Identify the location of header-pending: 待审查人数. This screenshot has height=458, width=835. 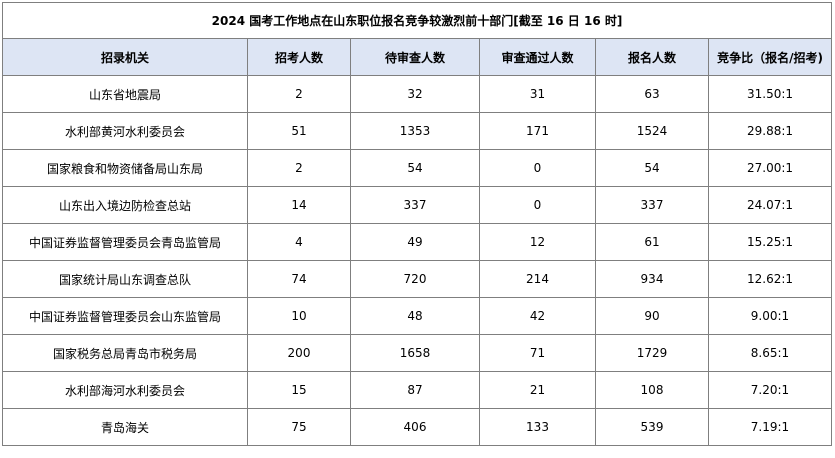
(415, 57).